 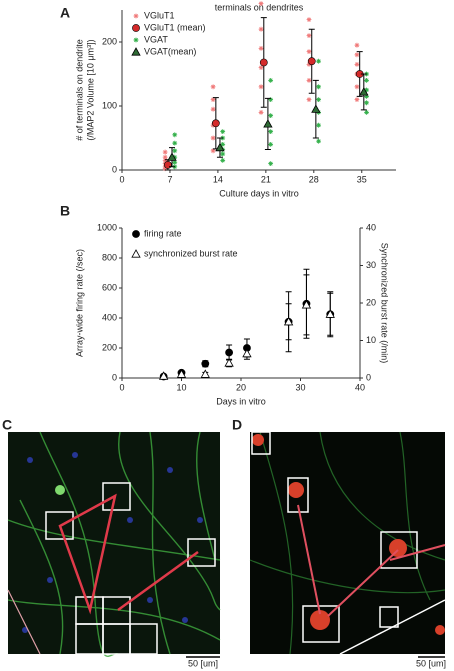 What do you see at coordinates (362, 179) in the screenshot?
I see `x-tick-label: 35` at bounding box center [362, 179].